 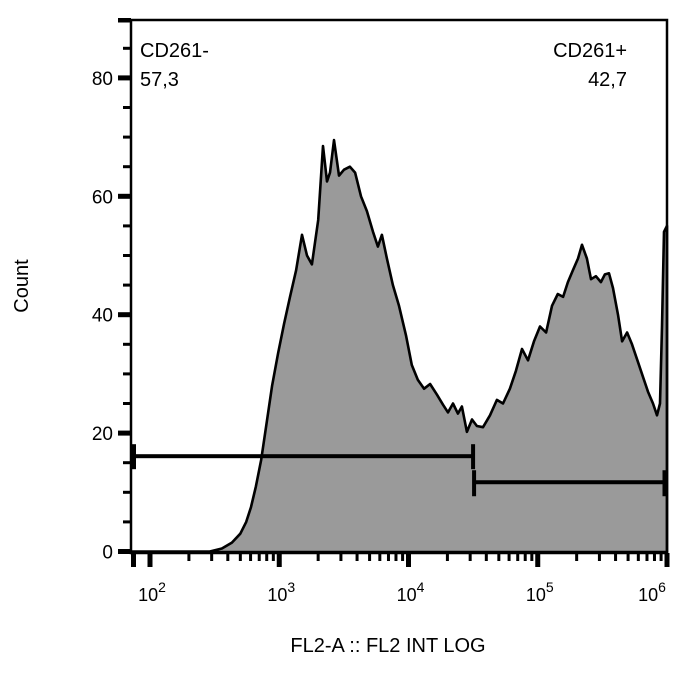 I want to click on x-tick-label: 10⁵, so click(x=540, y=592).